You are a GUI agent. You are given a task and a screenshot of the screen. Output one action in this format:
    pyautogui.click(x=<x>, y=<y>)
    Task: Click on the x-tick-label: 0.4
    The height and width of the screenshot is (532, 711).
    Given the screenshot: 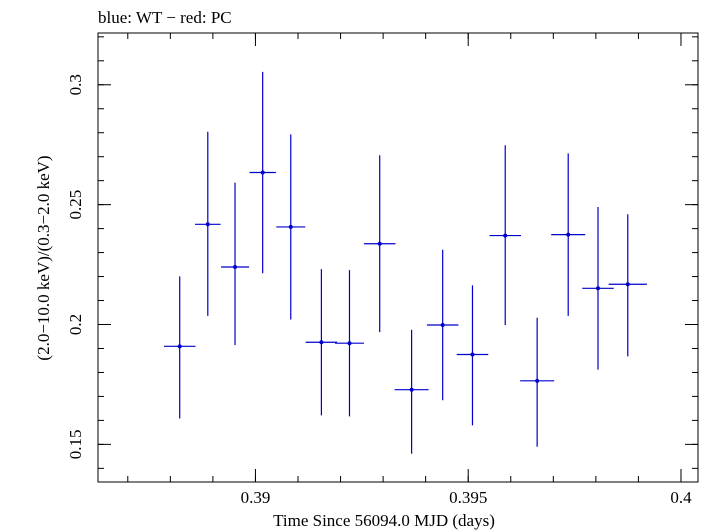 What is the action you would take?
    pyautogui.click(x=681, y=497)
    